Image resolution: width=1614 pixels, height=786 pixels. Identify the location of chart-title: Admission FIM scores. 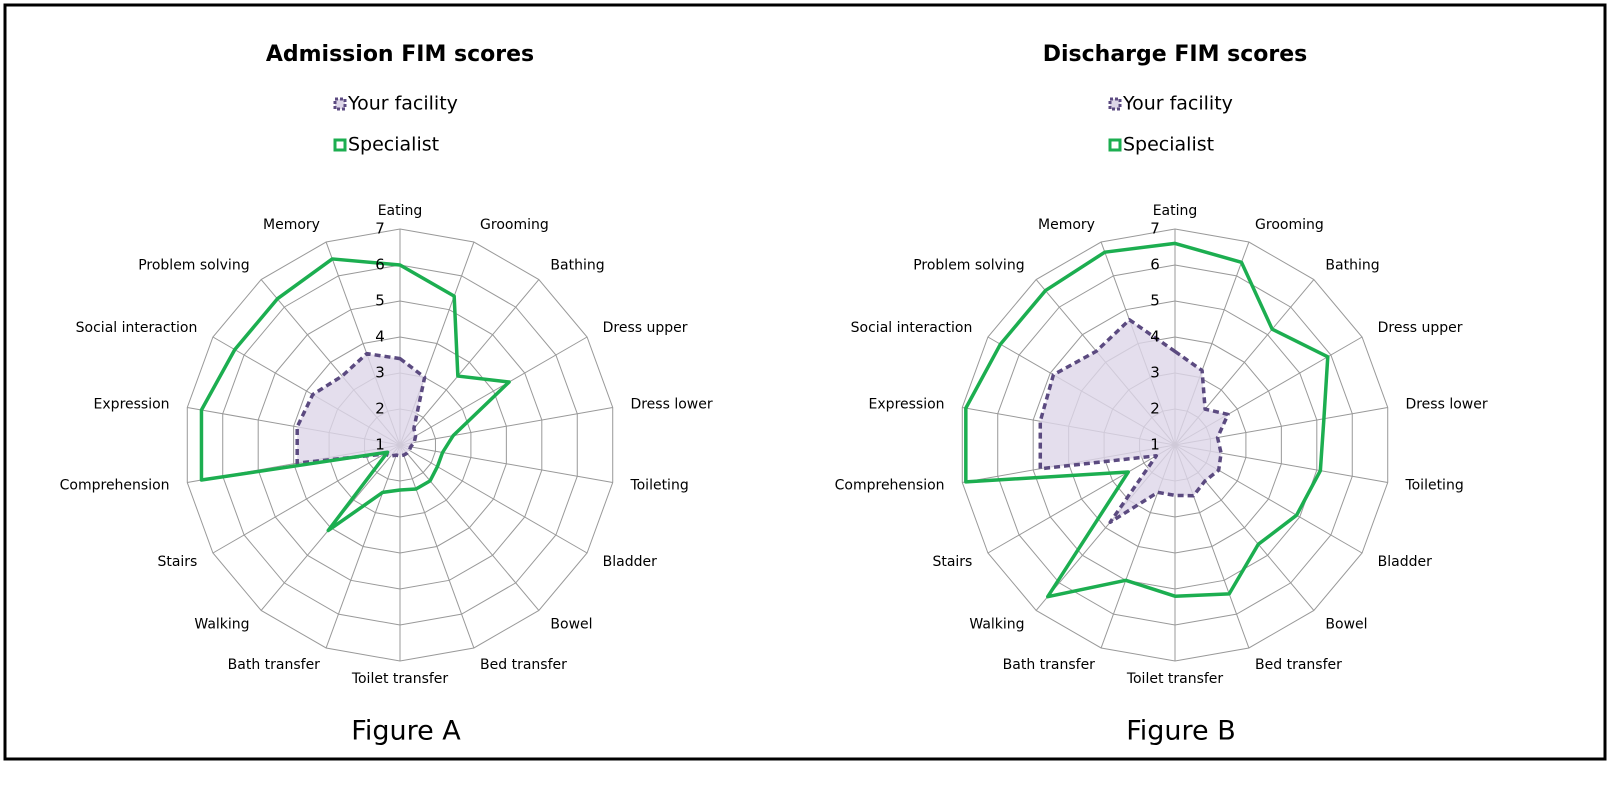
(400, 54).